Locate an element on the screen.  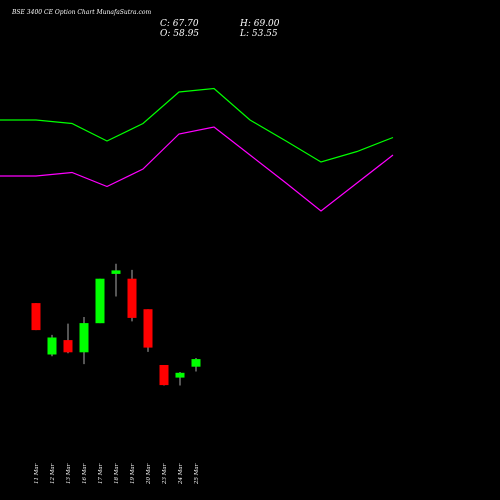
chart-title: BSE 3400 CE Option Chart MunafaSutra.com is located at coordinates (82, 12).